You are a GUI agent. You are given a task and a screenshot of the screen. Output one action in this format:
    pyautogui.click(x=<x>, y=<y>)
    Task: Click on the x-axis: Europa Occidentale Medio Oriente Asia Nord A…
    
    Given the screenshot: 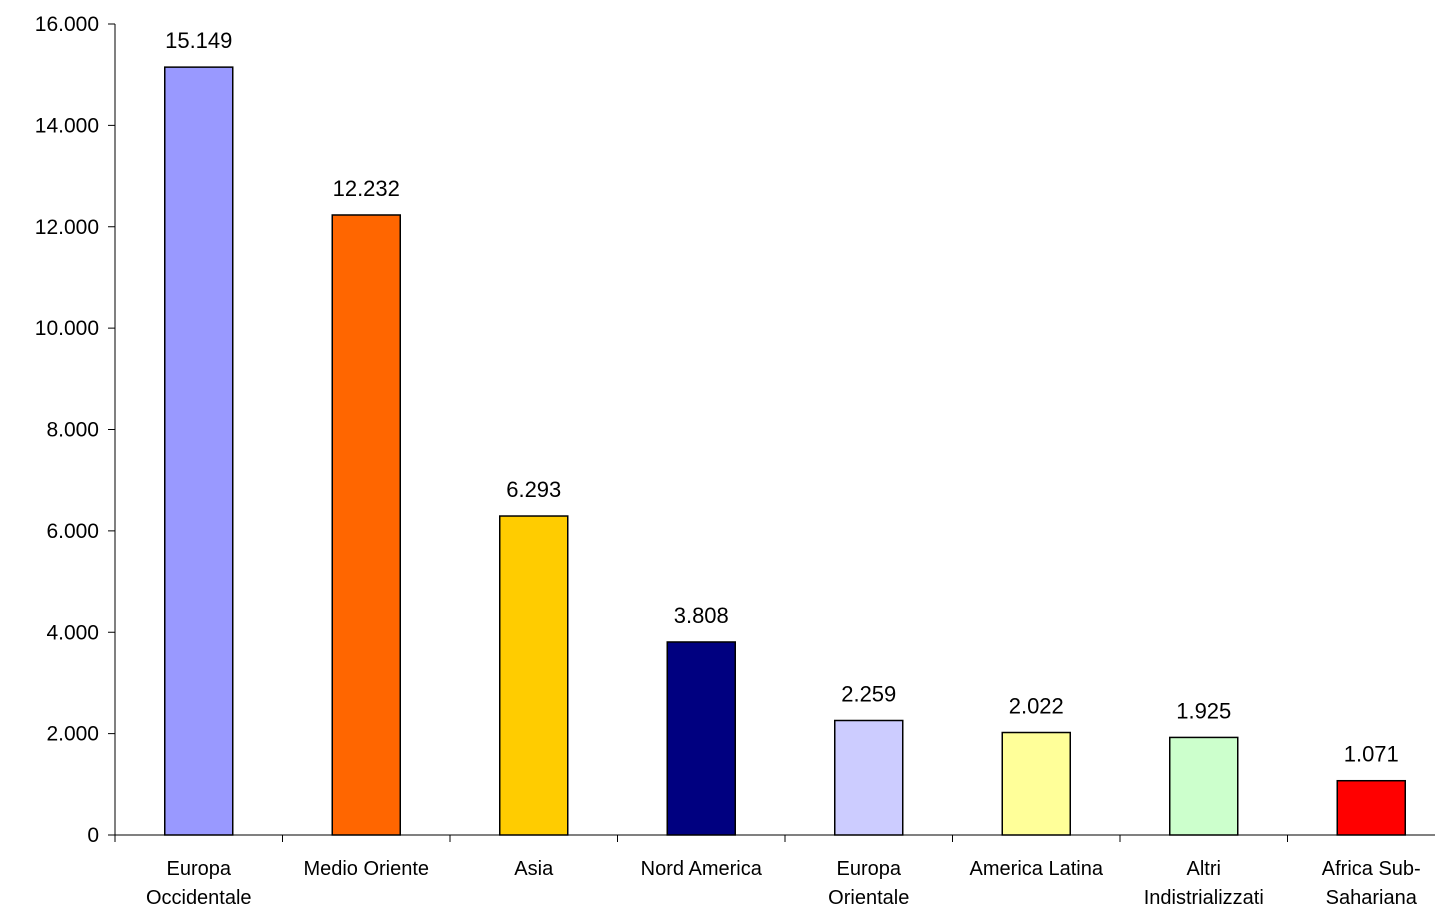 What is the action you would take?
    pyautogui.click(x=774, y=871)
    